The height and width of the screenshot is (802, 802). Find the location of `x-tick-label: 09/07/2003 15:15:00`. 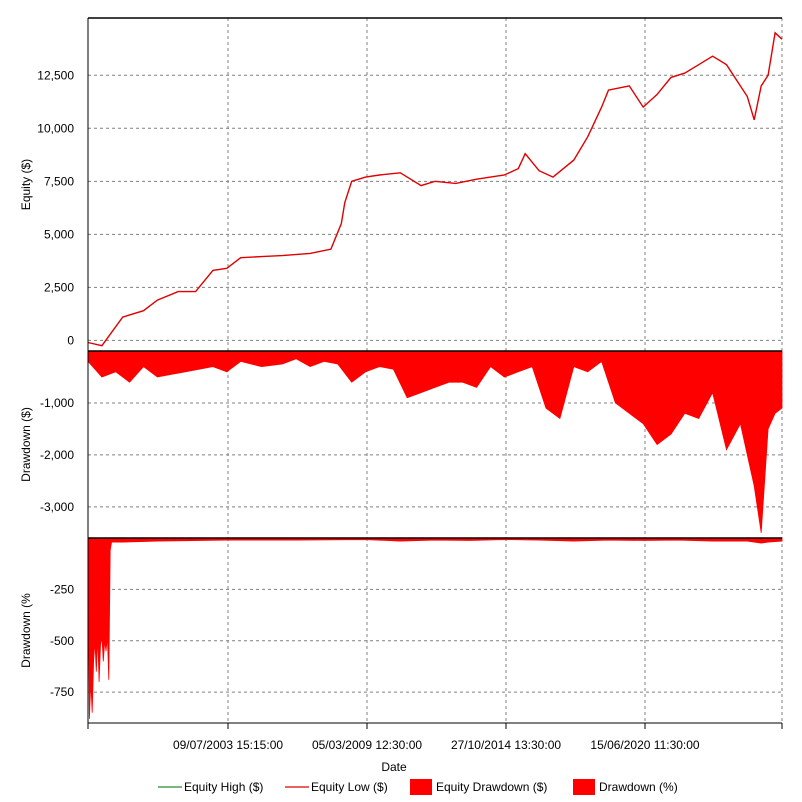

x-tick-label: 09/07/2003 15:15:00 is located at coordinates (228, 745).